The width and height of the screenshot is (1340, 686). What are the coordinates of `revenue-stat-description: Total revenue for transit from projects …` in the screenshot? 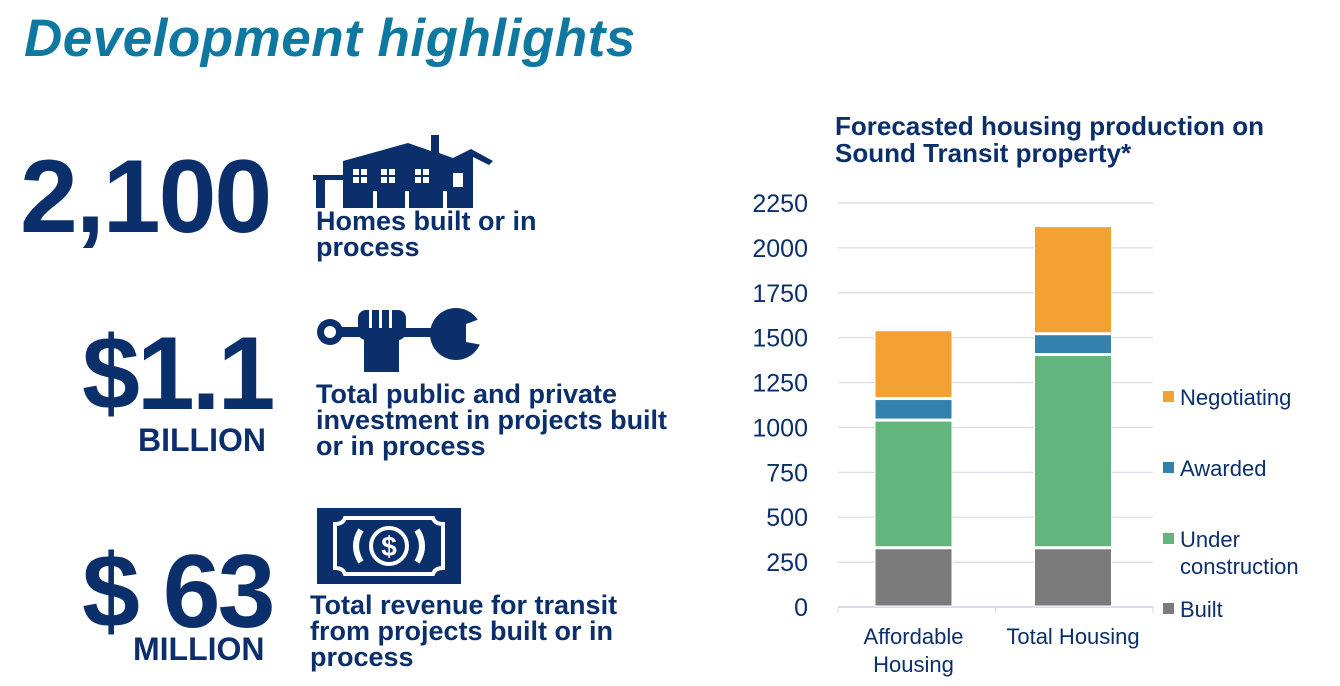 It's located at (464, 631).